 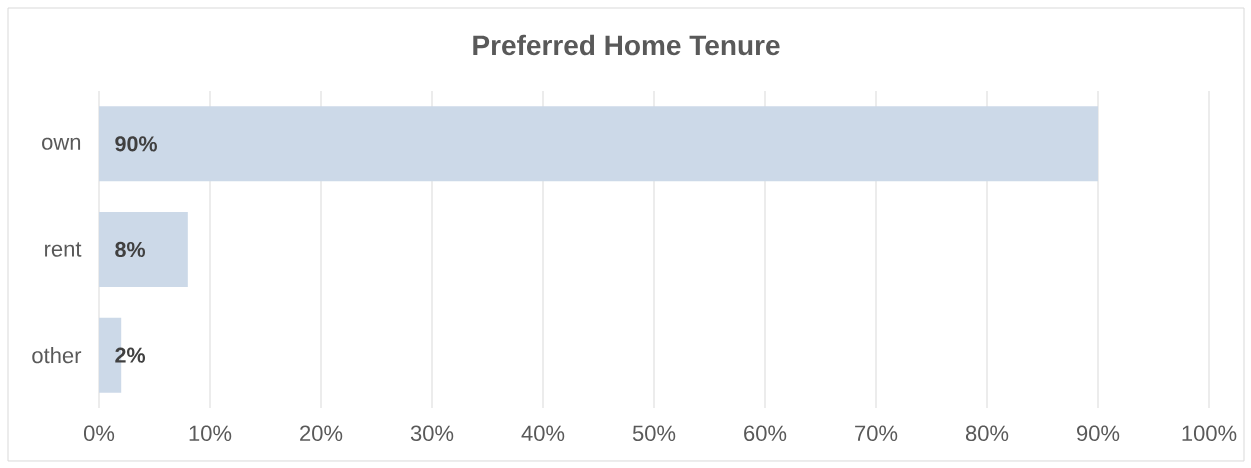 I want to click on x-tick-label: 70%, so click(x=876, y=433).